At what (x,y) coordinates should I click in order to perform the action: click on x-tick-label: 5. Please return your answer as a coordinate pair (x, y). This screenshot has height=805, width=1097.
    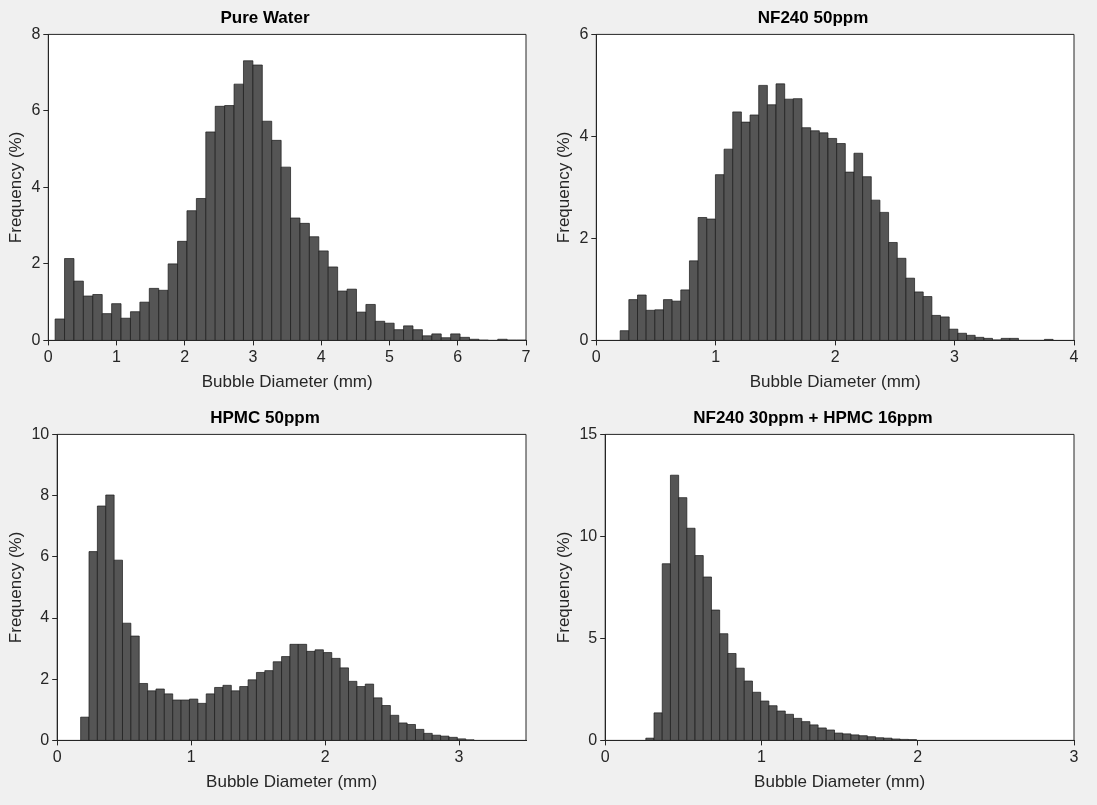
    Looking at the image, I should click on (390, 357).